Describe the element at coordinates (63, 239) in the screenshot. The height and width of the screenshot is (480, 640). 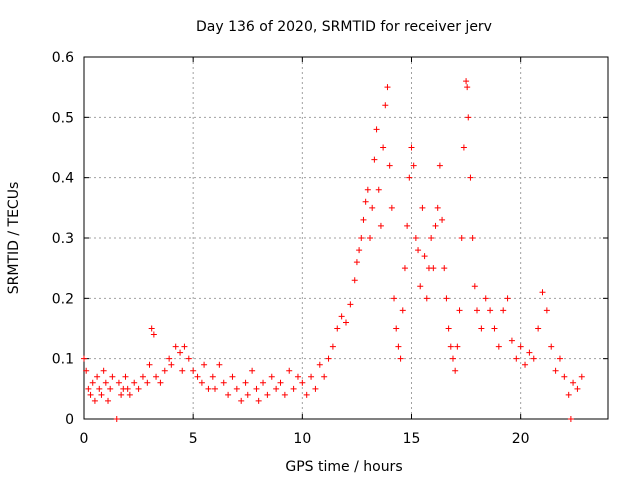
I see `y-tick-label: 0.3` at that location.